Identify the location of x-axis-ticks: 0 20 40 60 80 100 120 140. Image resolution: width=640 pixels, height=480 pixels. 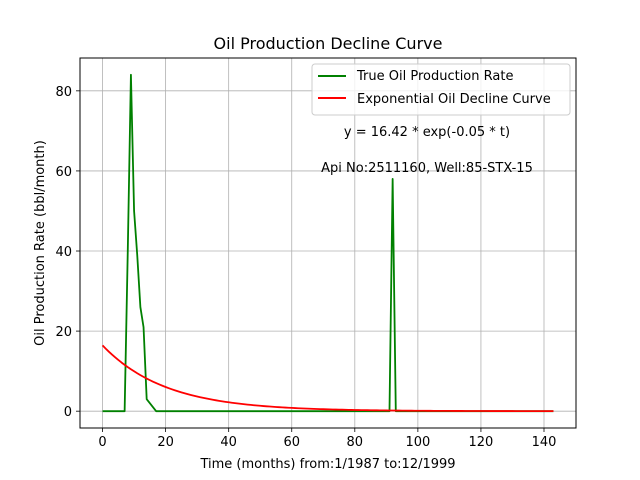
(327, 439).